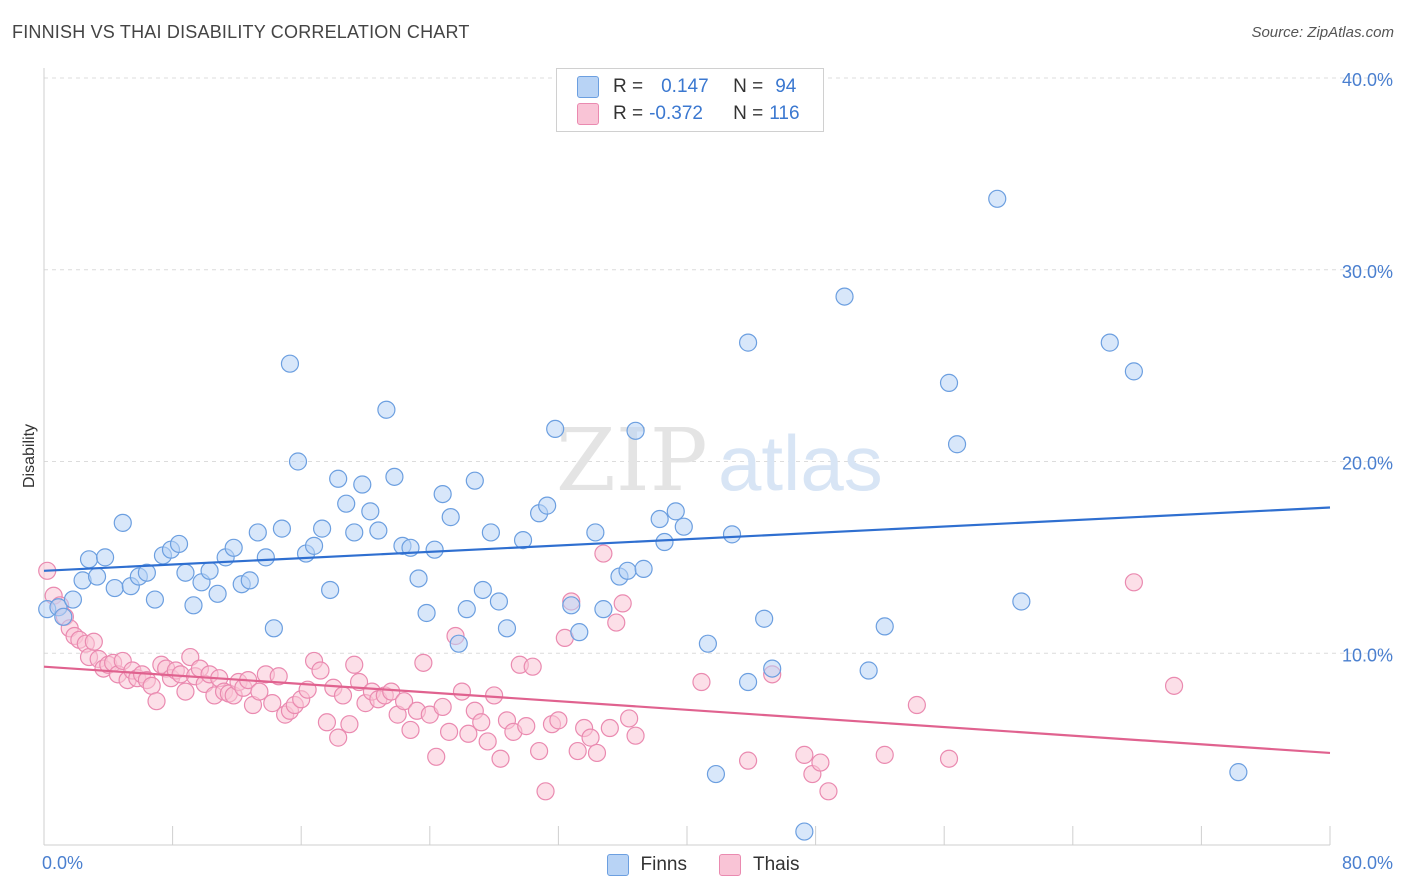 The image size is (1406, 892). Describe the element at coordinates (786, 86) in the screenshot. I see `finns-n-value: 94` at that location.